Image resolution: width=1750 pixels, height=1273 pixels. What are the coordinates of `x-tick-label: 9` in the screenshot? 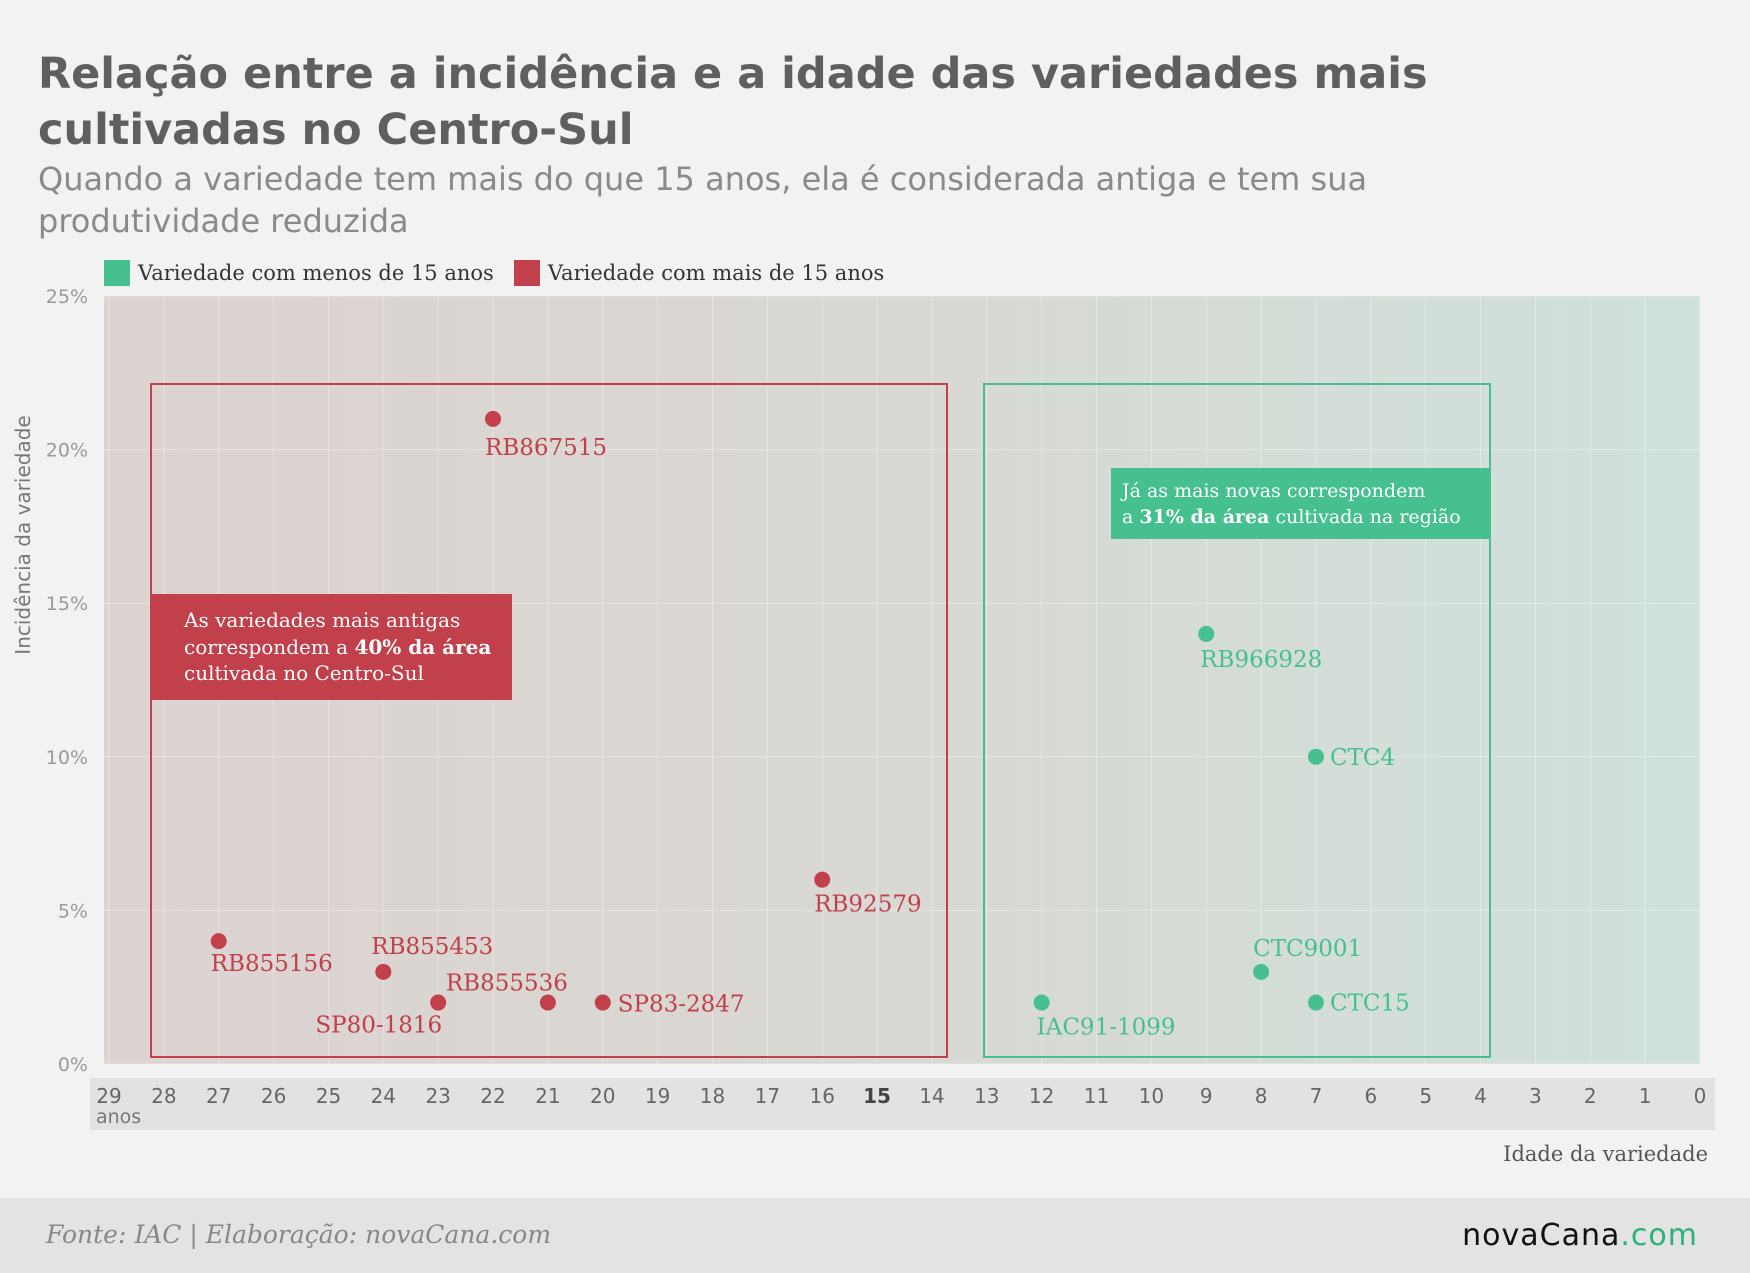 It's located at (1206, 1096).